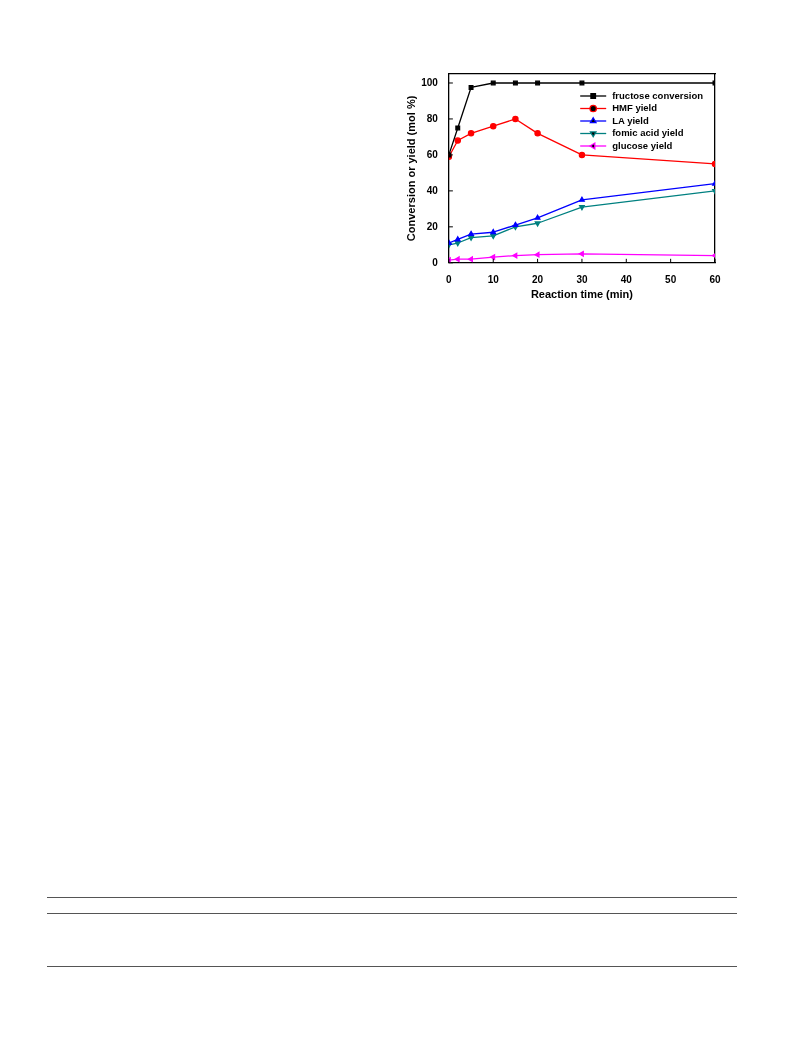 The width and height of the screenshot is (793, 1057). What do you see at coordinates (435, 262) in the screenshot?
I see `y-tick-label: 0` at bounding box center [435, 262].